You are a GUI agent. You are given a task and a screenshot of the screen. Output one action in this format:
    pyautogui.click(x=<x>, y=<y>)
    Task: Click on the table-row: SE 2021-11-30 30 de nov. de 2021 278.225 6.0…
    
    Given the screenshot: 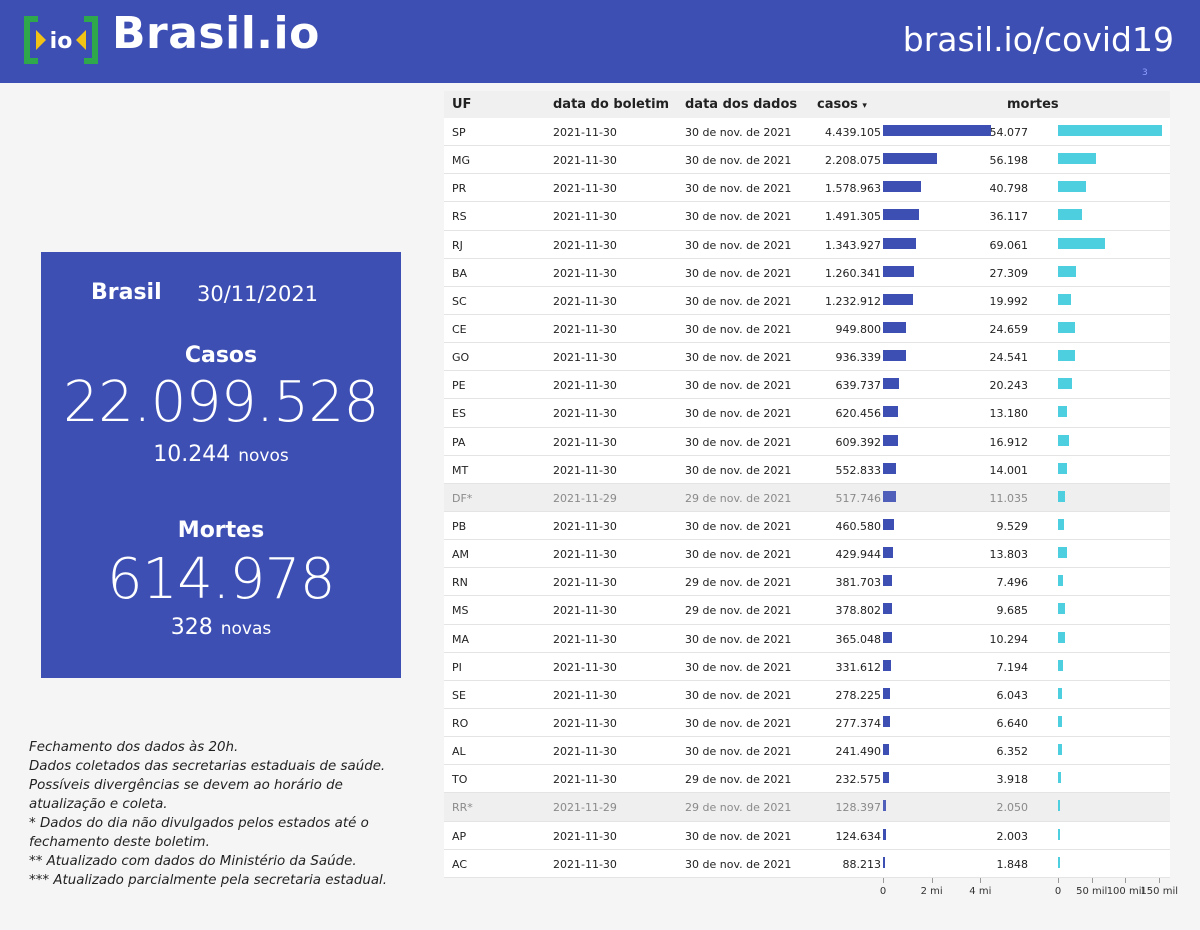 What is the action you would take?
    pyautogui.click(x=807, y=694)
    